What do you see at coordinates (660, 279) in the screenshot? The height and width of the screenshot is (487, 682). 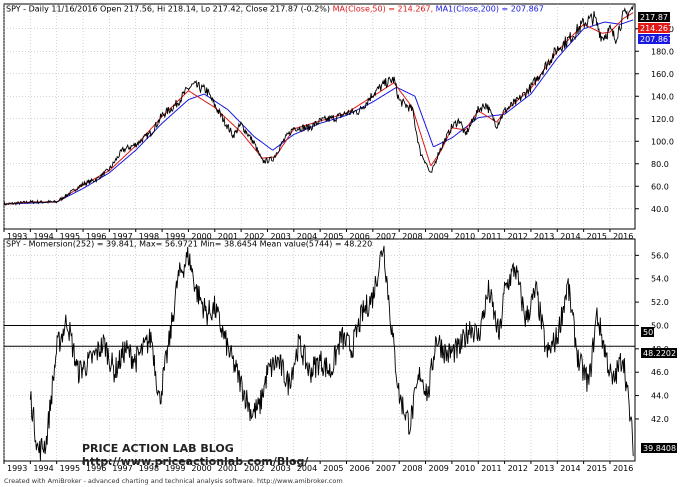 I see `y-tick-label: 54.0` at bounding box center [660, 279].